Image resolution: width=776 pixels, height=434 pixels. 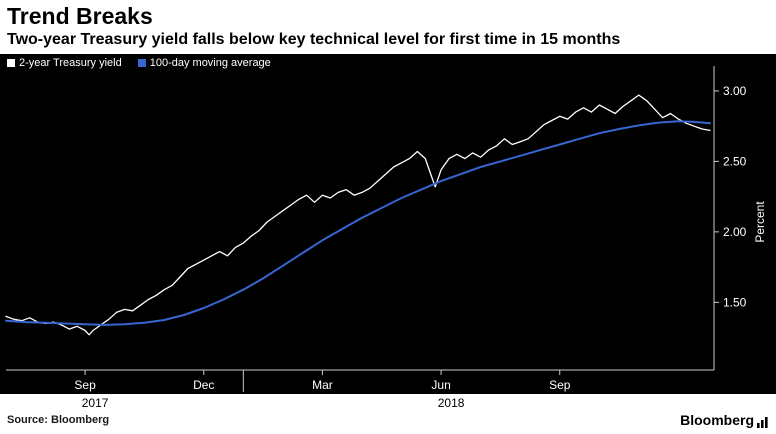 I want to click on legend-item-moving-average: 100-day moving average, so click(x=204, y=63).